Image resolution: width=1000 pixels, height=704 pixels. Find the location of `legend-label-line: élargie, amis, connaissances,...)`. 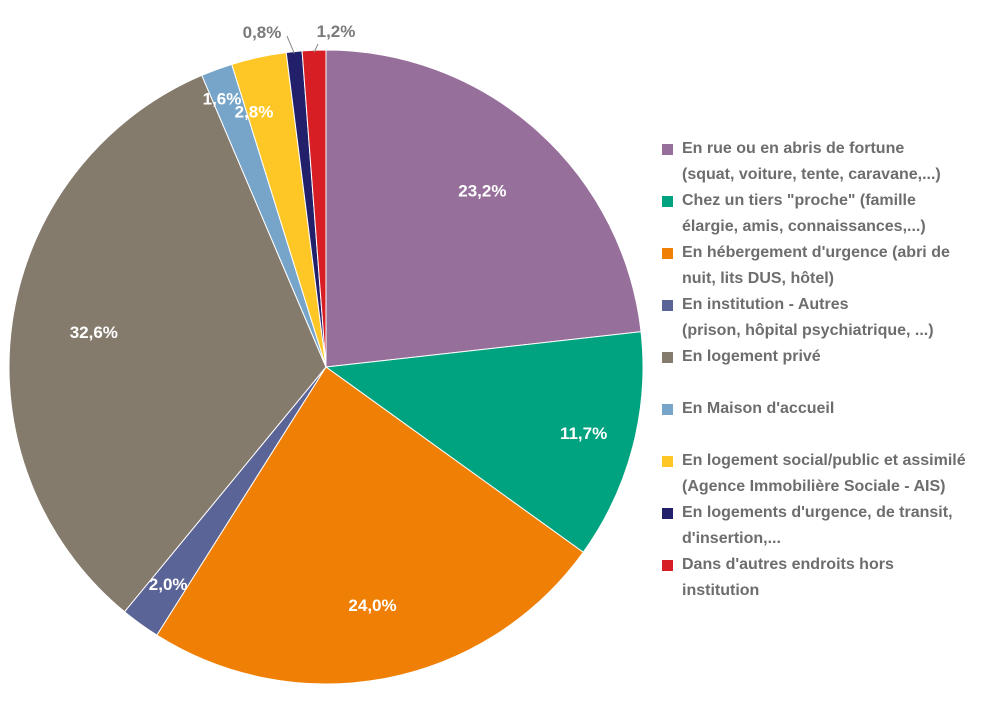

legend-label-line: élargie, amis, connaissances,...) is located at coordinates (804, 226).